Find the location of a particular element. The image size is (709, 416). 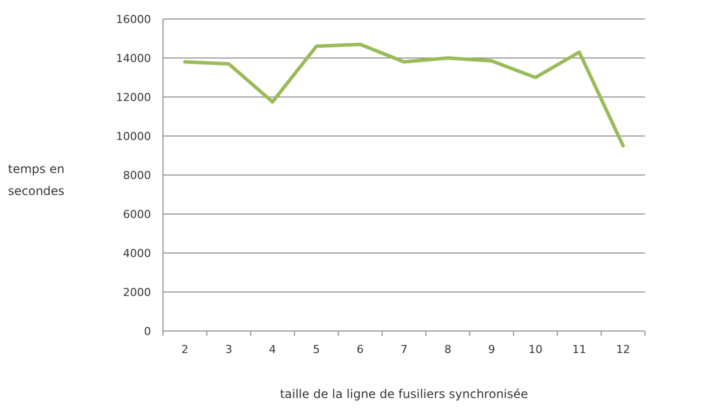

y-tick-label: 12000 is located at coordinates (133, 97).